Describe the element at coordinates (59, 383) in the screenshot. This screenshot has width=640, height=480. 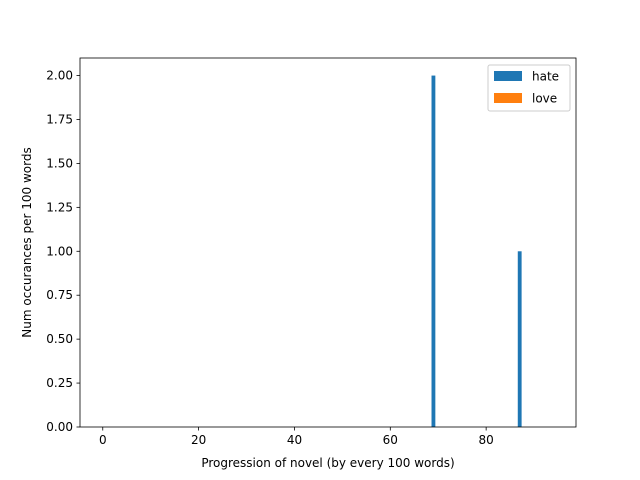
I see `y-tick-label: 0.25` at that location.